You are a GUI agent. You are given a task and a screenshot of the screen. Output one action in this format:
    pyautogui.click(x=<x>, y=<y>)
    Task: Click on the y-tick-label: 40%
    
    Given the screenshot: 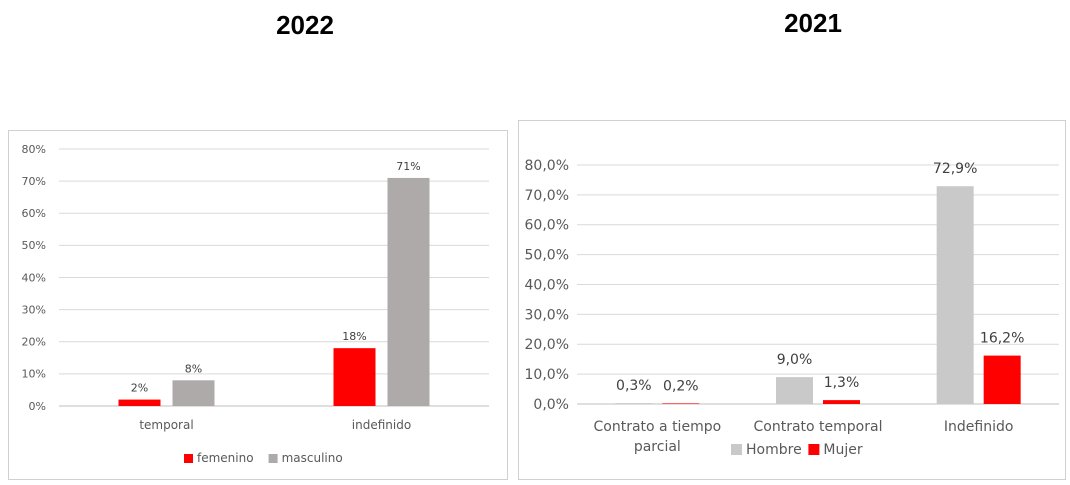 What is the action you would take?
    pyautogui.click(x=34, y=277)
    